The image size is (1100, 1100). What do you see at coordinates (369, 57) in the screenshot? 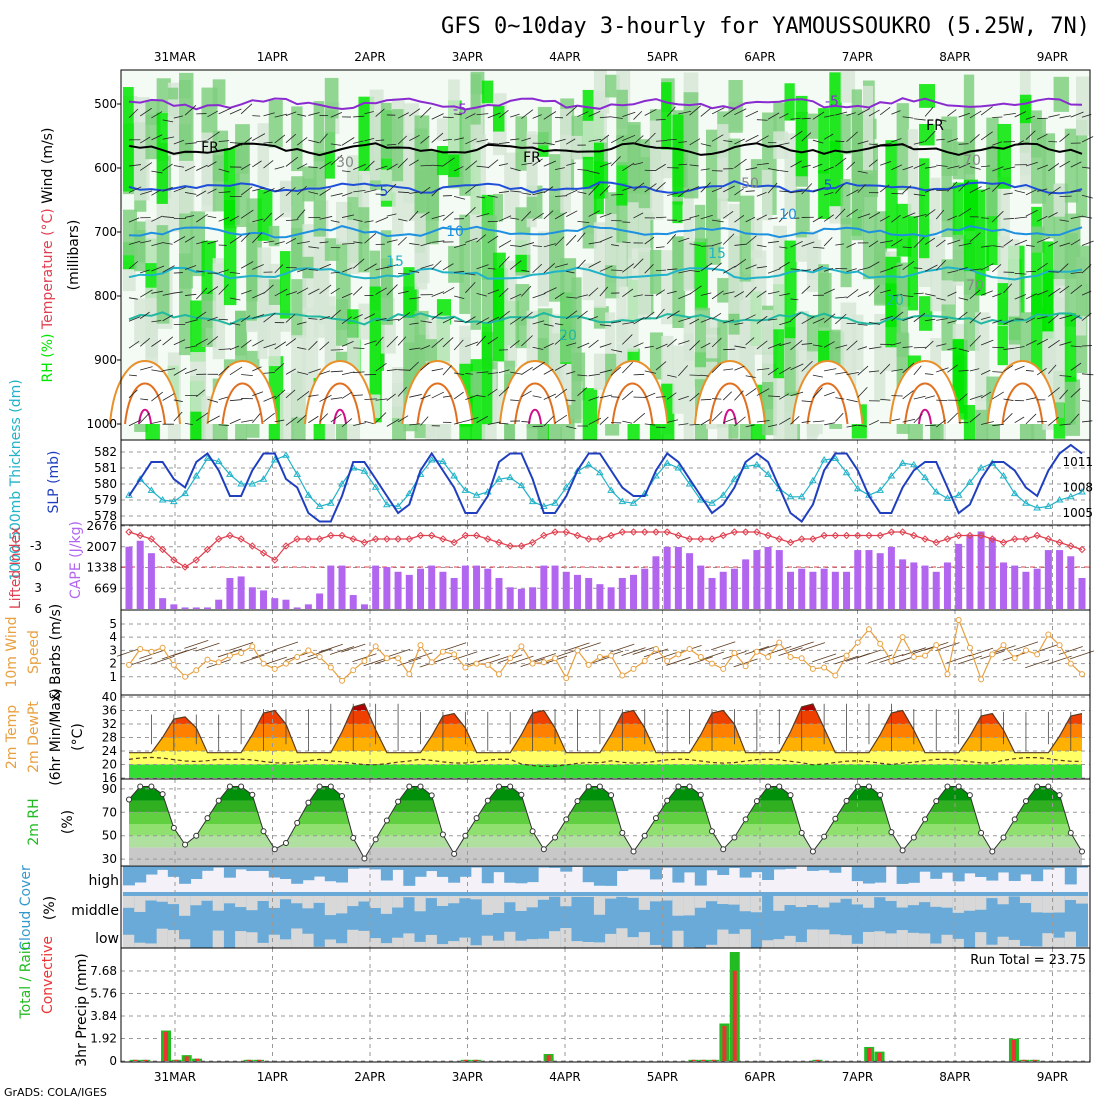
I see `date-label-top: 2APR` at bounding box center [369, 57].